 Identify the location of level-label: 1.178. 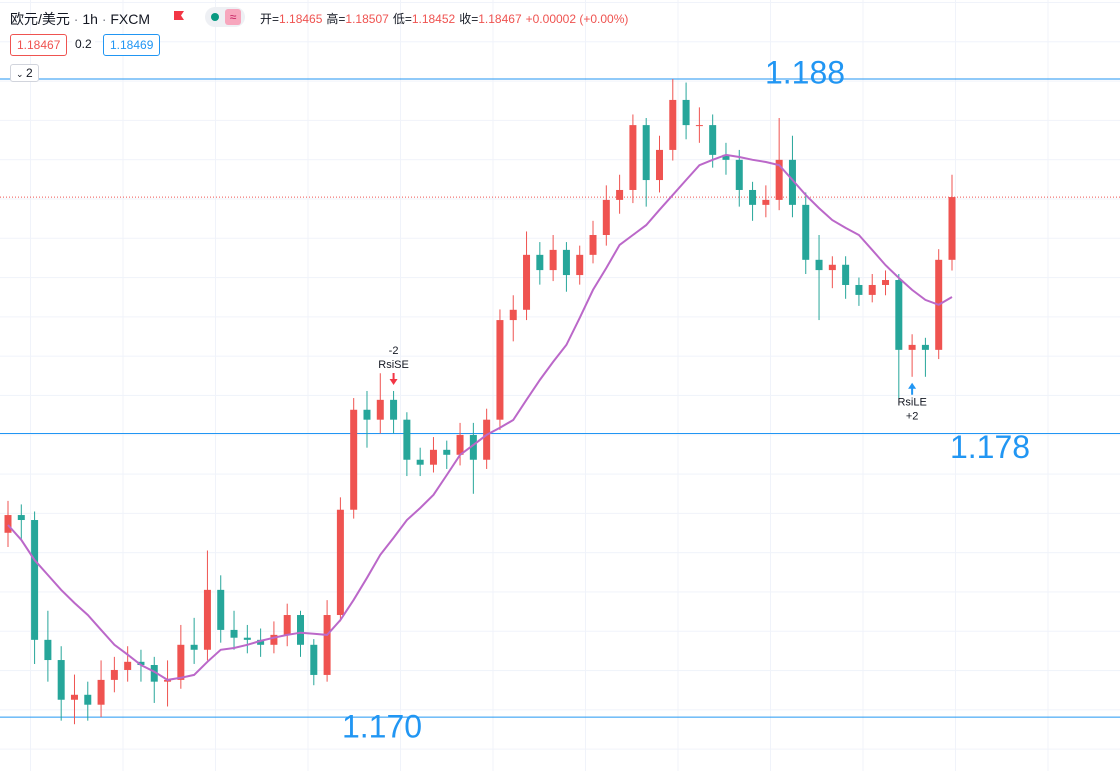
(990, 447).